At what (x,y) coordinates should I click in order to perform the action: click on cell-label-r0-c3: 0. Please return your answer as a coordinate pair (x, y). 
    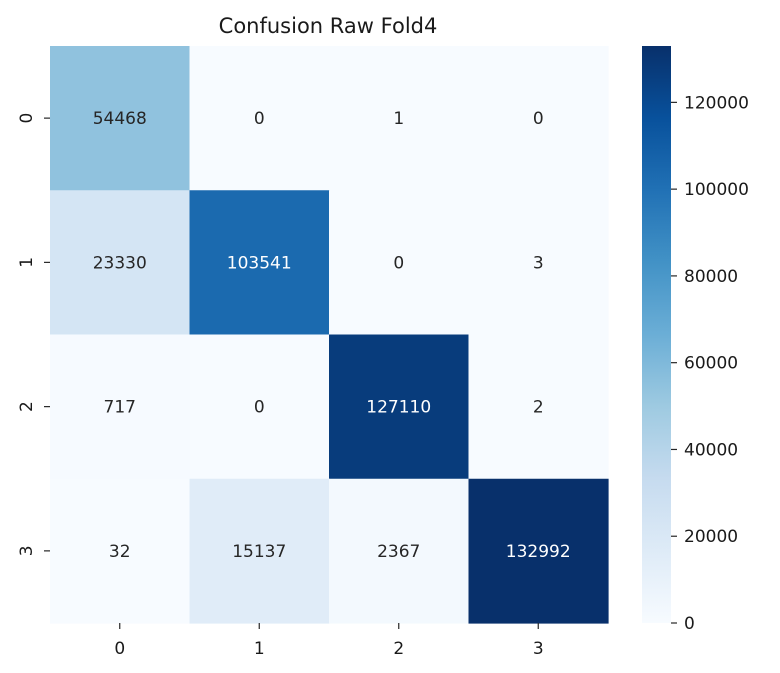
    Looking at the image, I should click on (538, 119).